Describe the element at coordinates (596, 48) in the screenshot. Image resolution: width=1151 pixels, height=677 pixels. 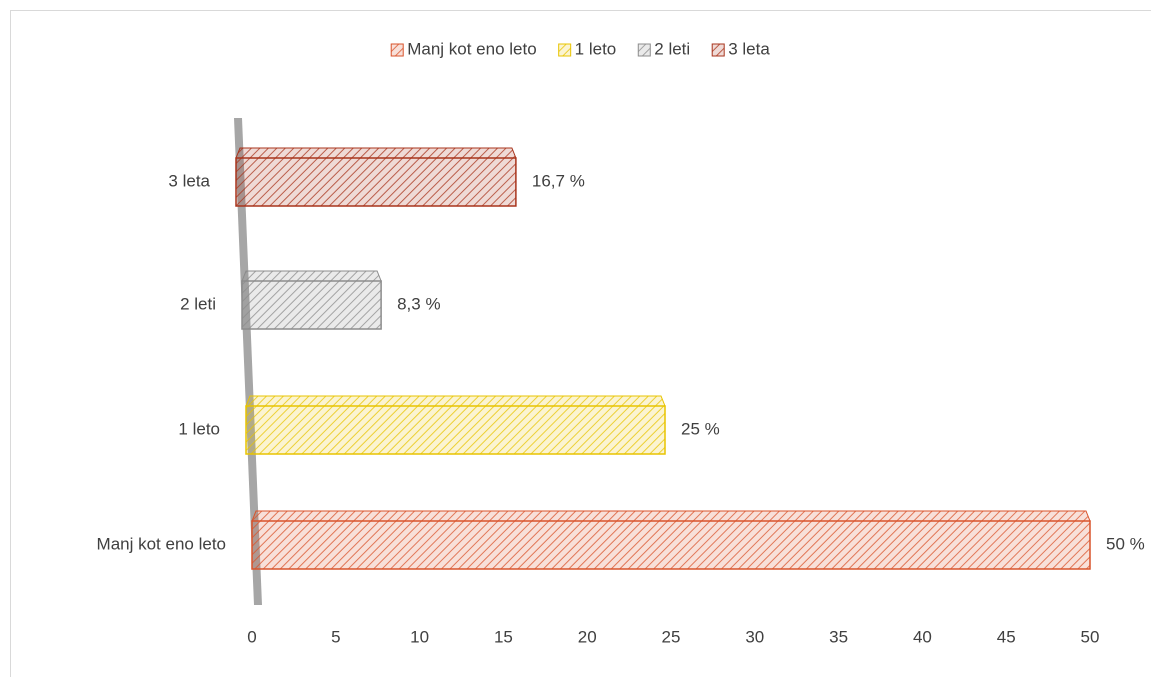
I see `legend-label: 1 leto` at that location.